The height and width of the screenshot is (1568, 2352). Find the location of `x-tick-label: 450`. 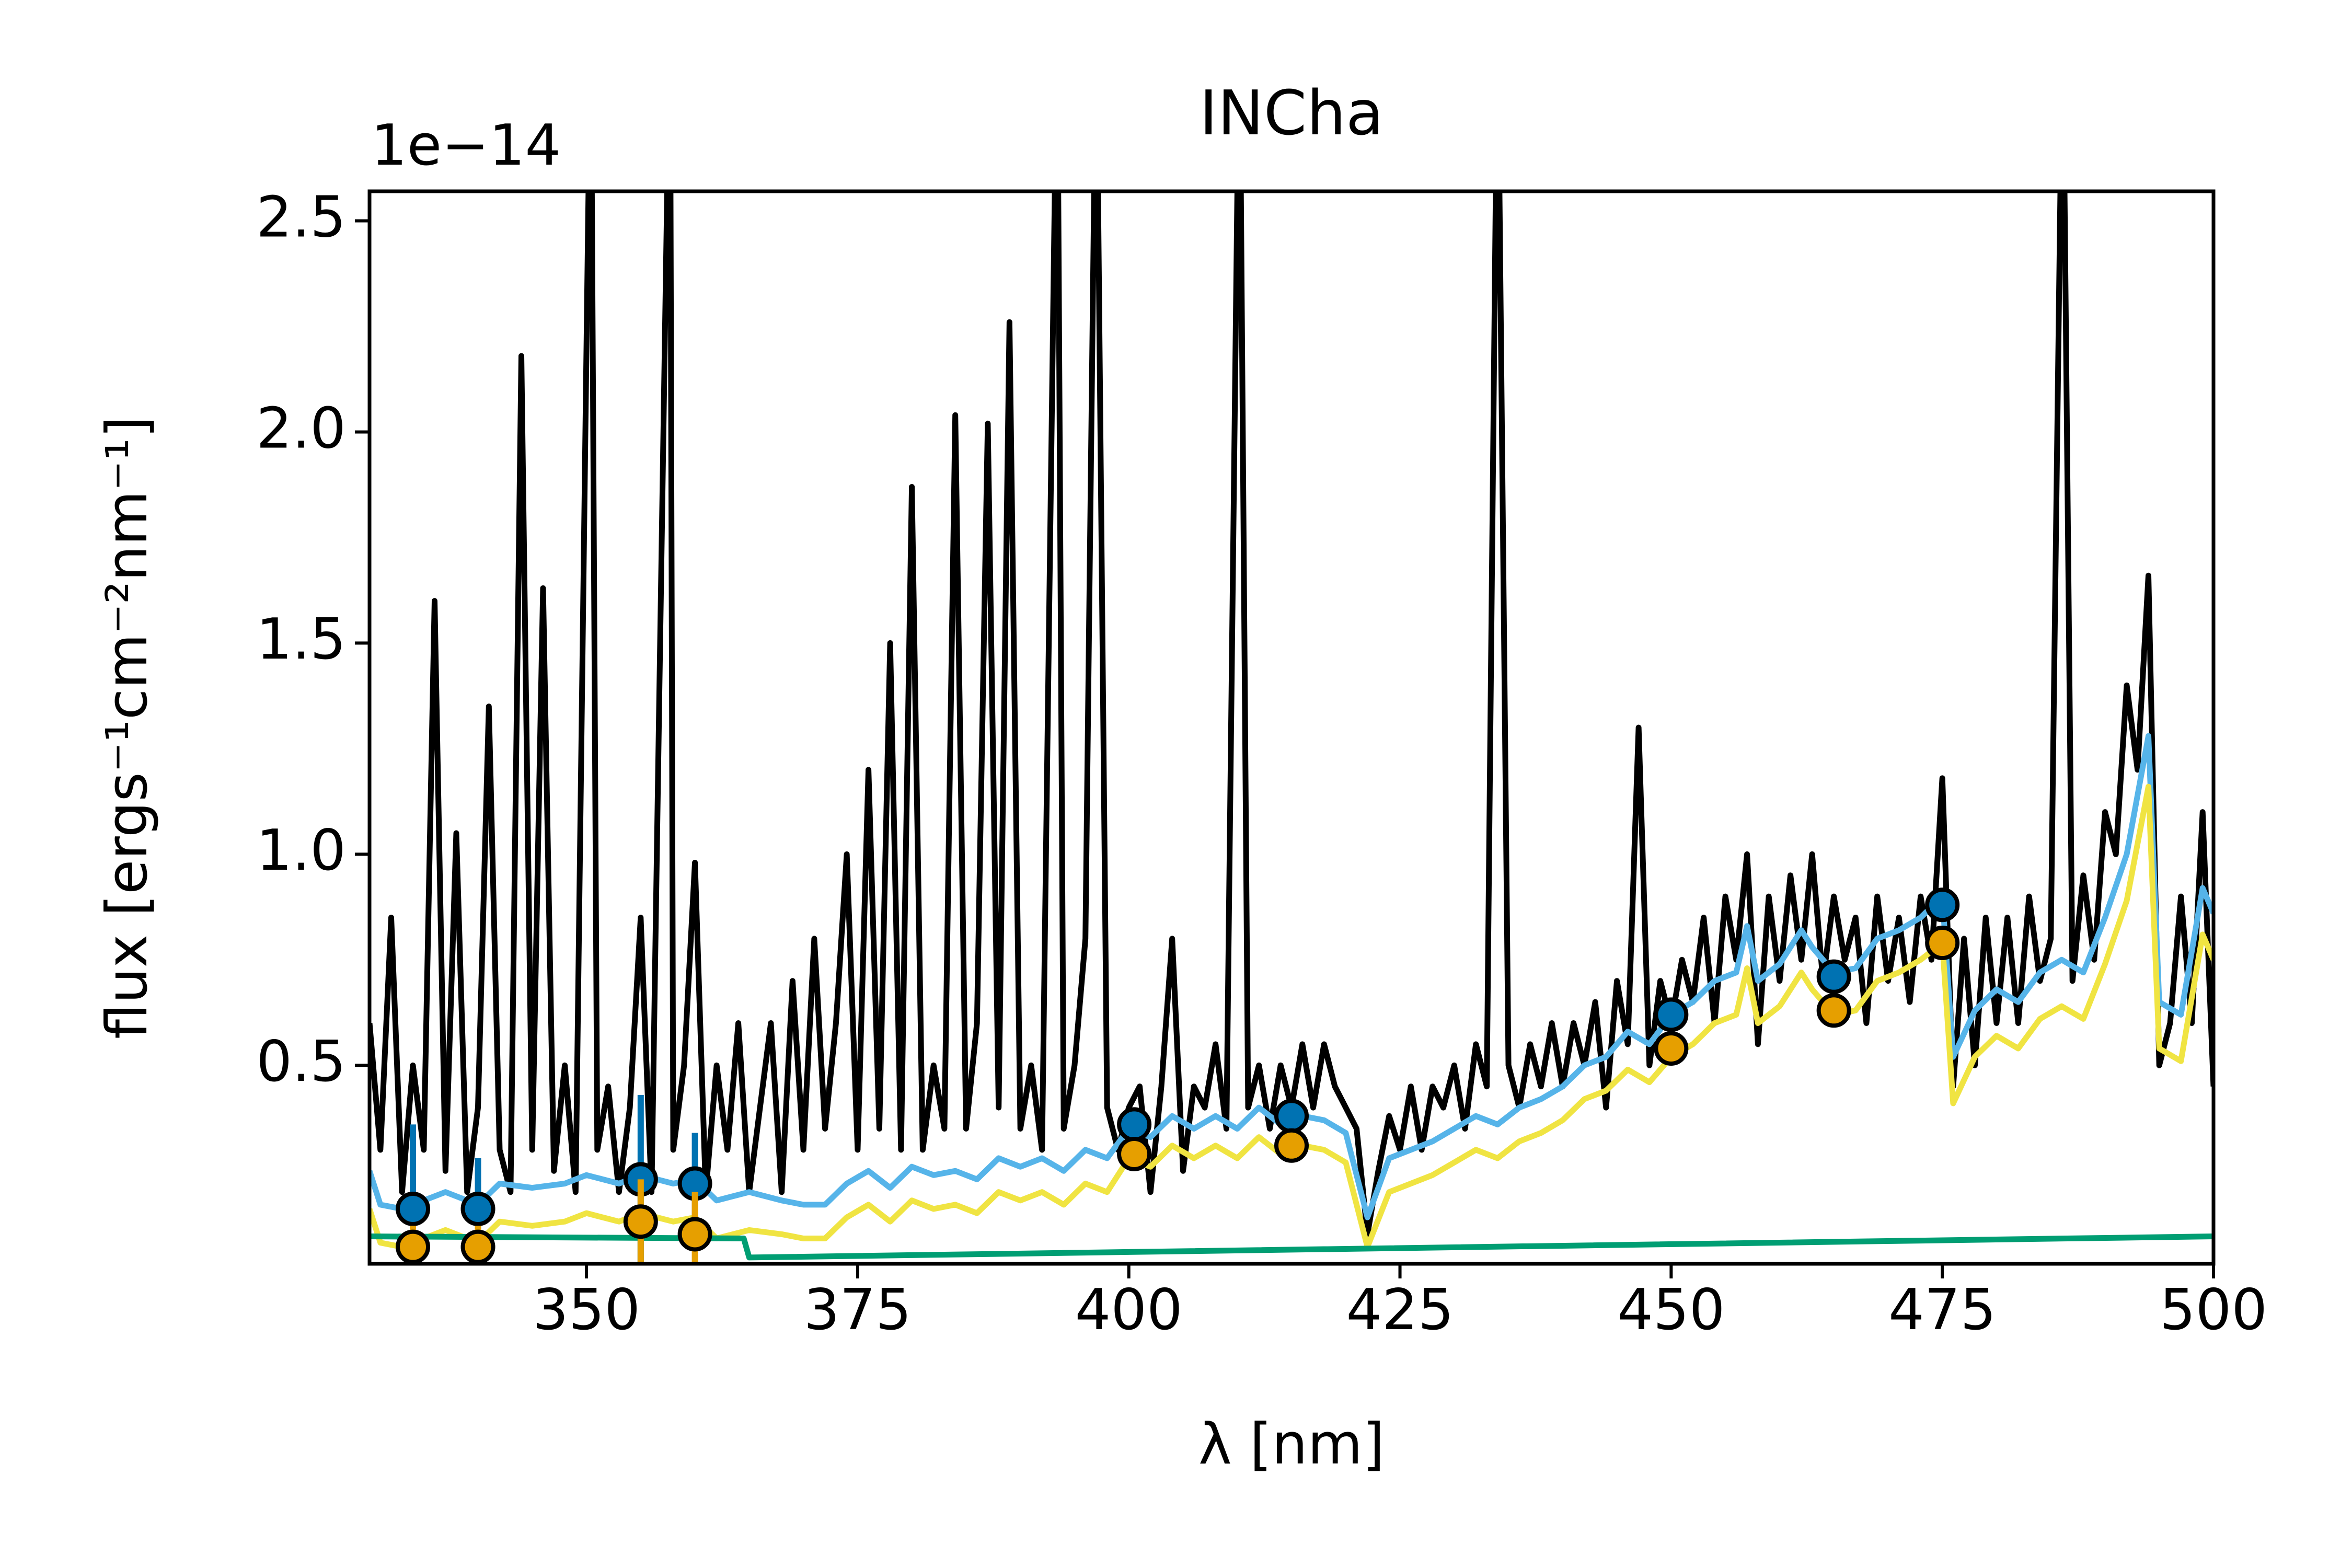

x-tick-label: 450 is located at coordinates (1671, 1310).